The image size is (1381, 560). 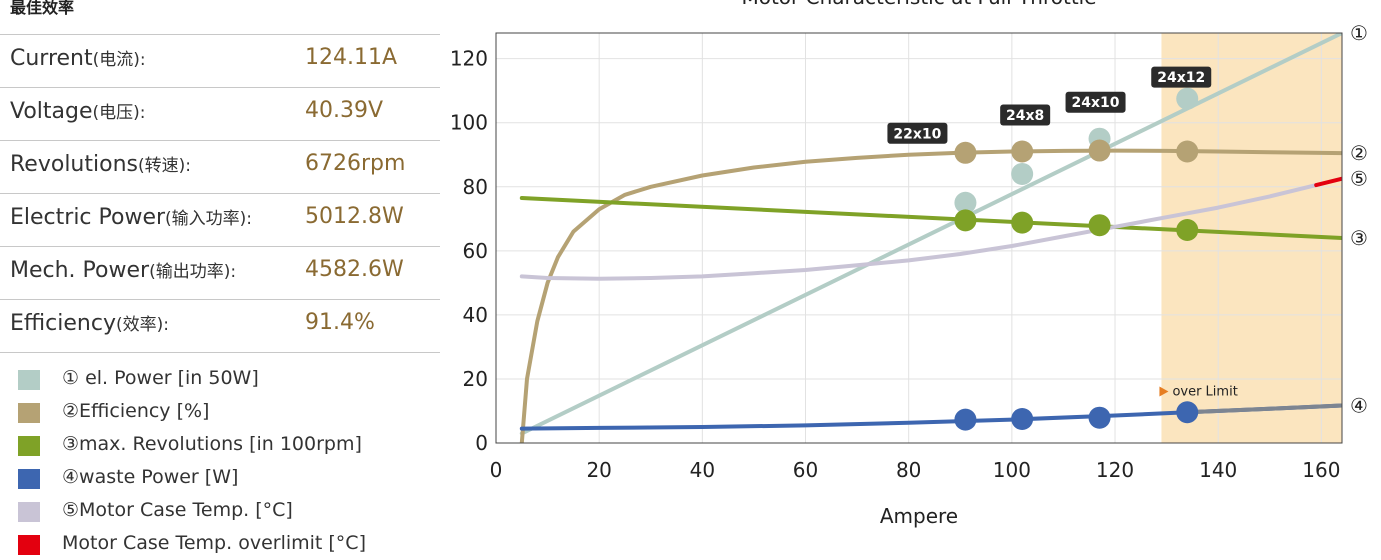 I want to click on stat-label: Revolutions(转速):, so click(x=100, y=164).